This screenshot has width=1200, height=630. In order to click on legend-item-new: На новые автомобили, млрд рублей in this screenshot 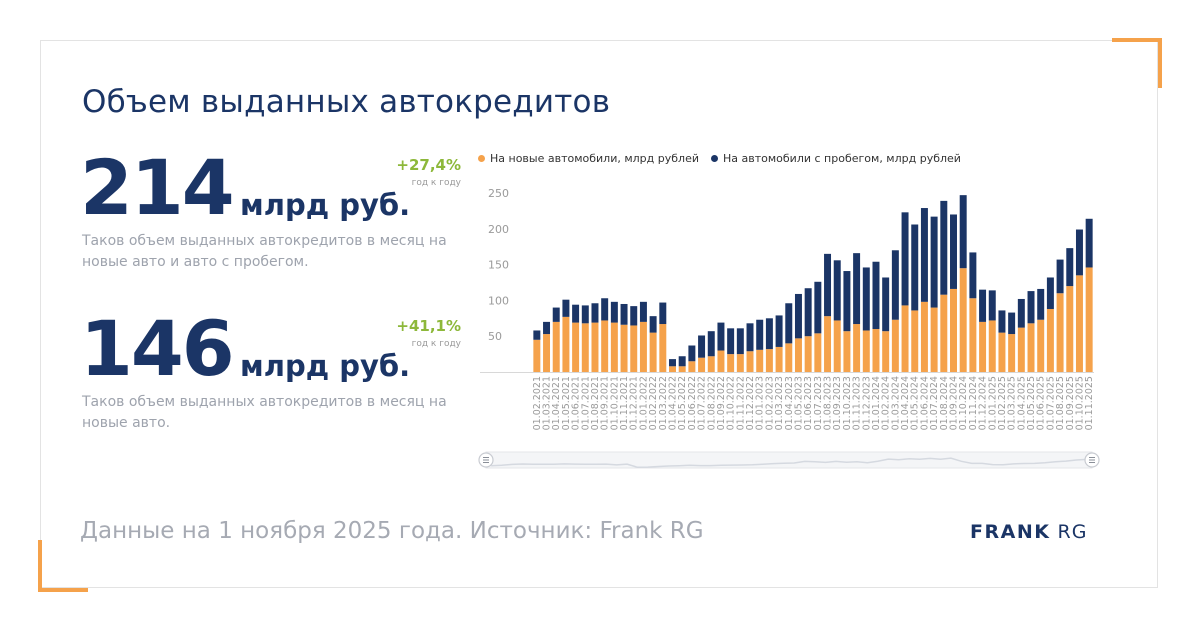, I will do `click(588, 158)`.